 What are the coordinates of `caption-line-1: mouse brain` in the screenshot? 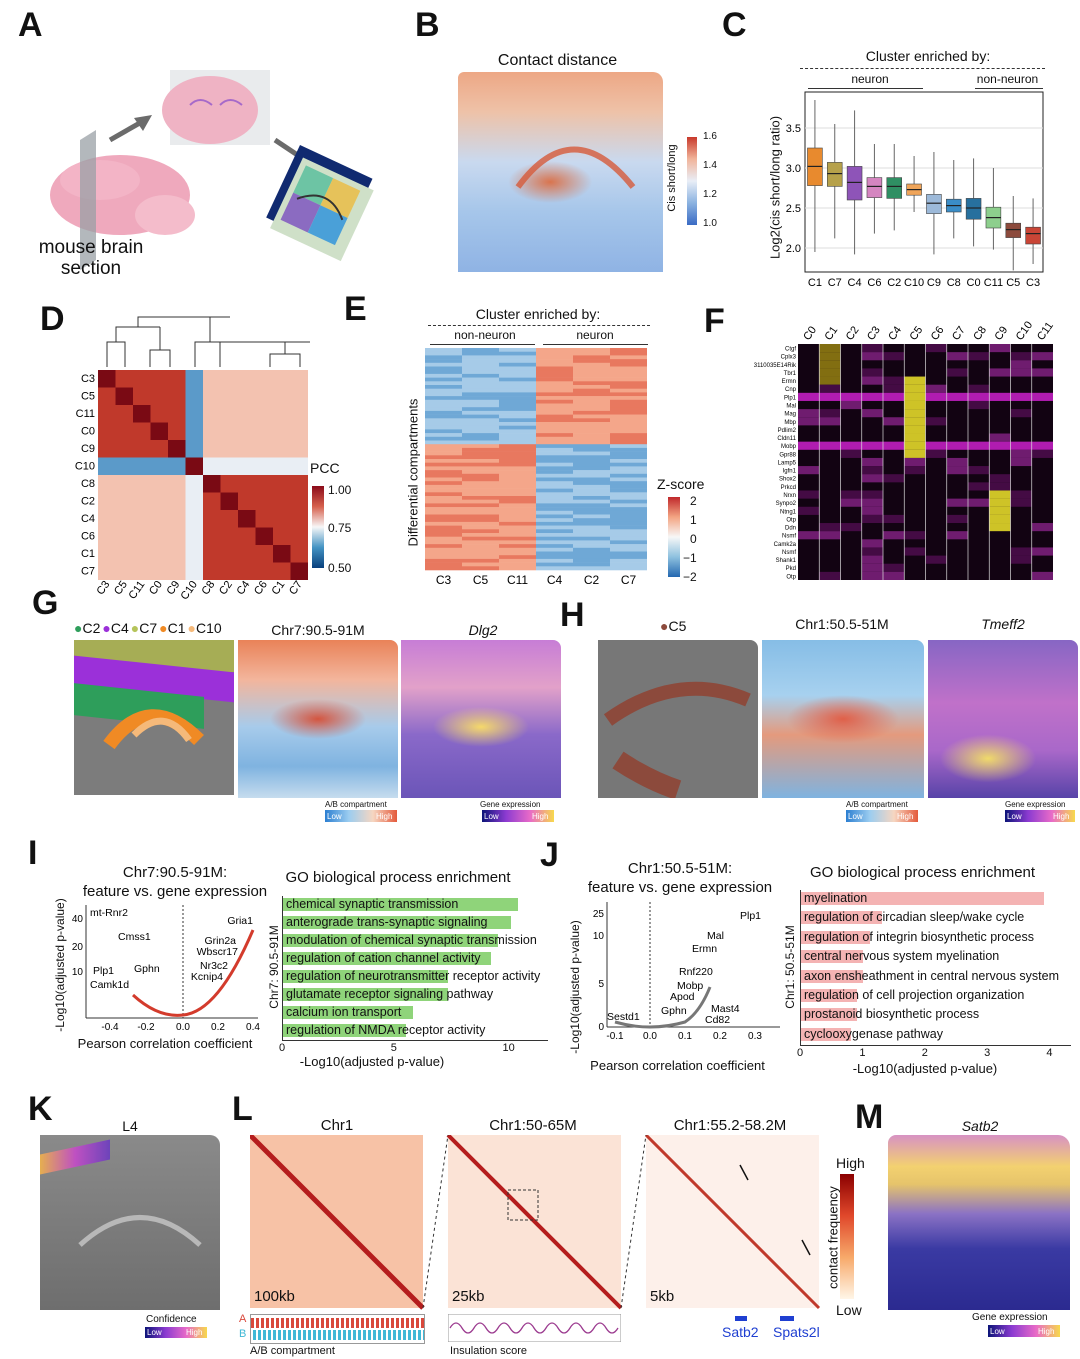 It's located at (91, 247).